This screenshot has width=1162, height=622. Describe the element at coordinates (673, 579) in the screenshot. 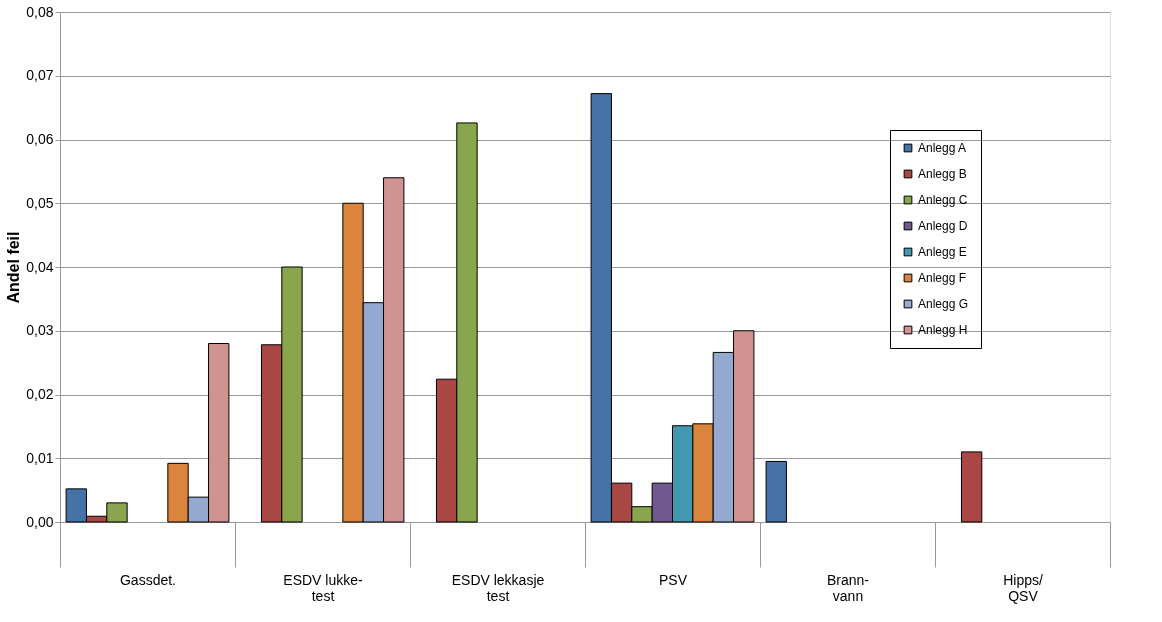

I see `x-tick-label: PSV` at that location.